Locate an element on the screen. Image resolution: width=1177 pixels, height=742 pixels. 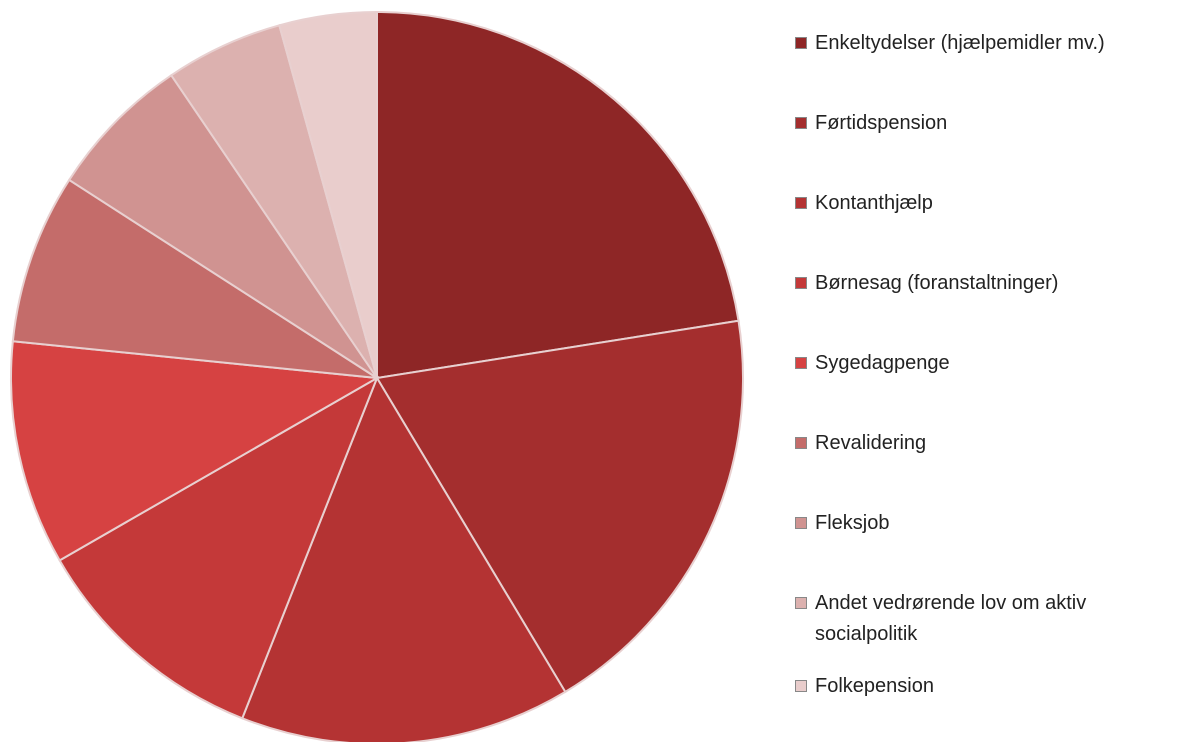
legend-label: Enkeltydelser (hjælpemidler mv.) is located at coordinates (960, 43).